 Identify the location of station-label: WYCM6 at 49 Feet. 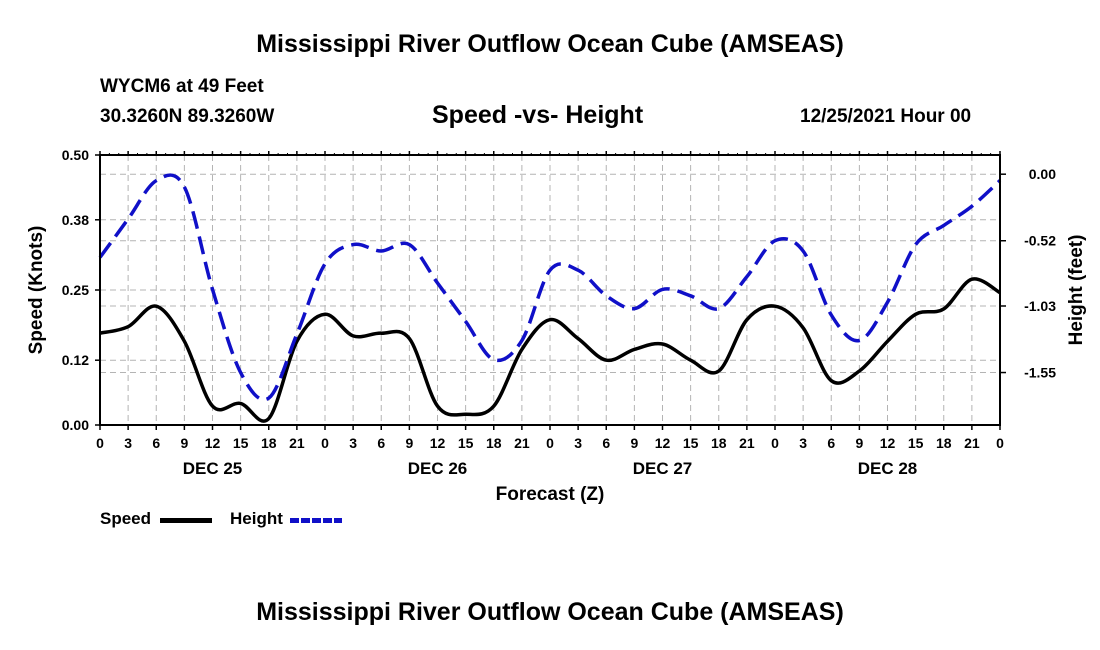
(182, 86).